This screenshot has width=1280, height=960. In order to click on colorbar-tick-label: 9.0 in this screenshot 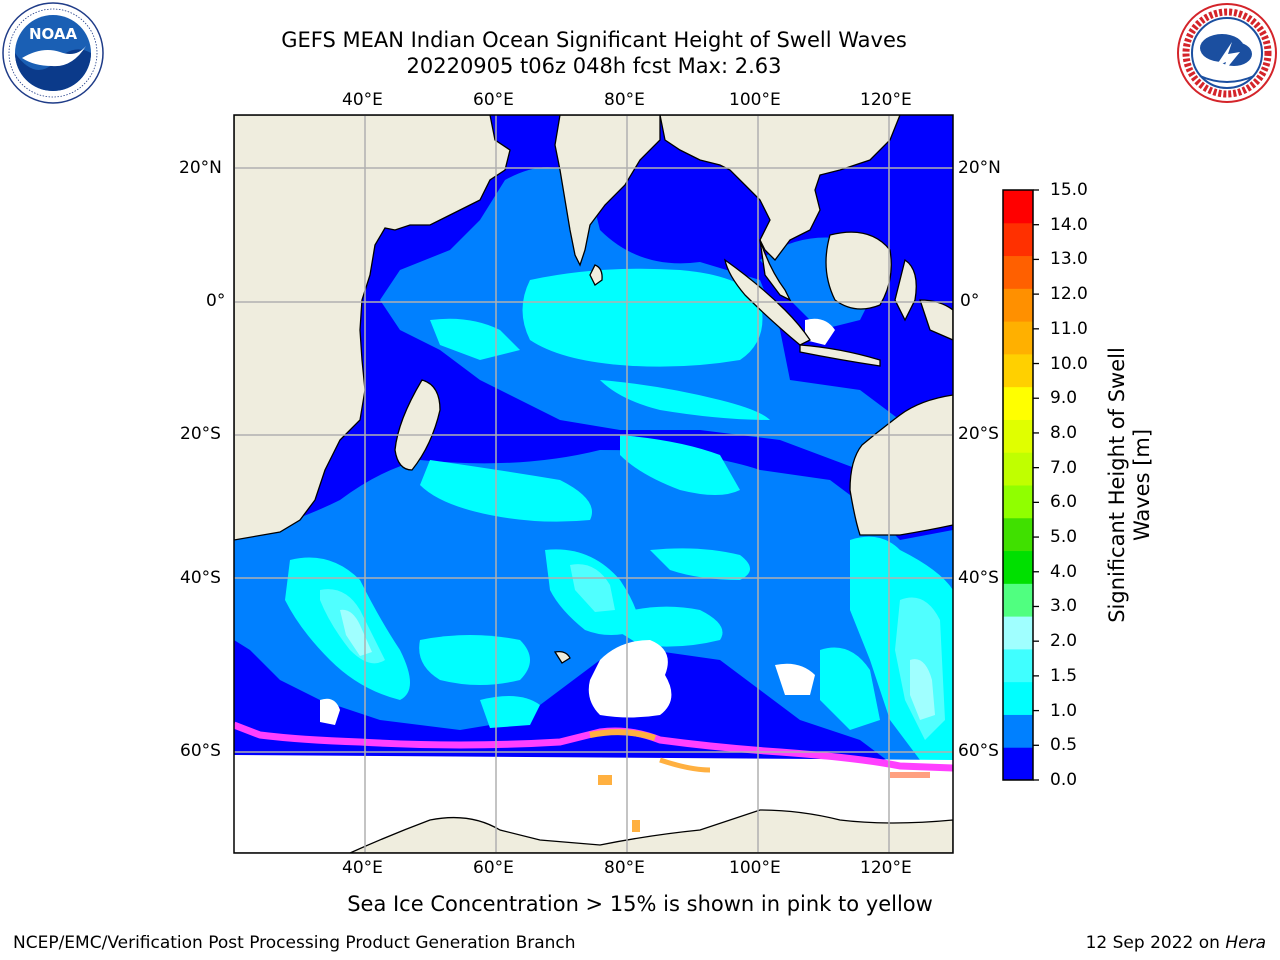, I will do `click(1064, 398)`.